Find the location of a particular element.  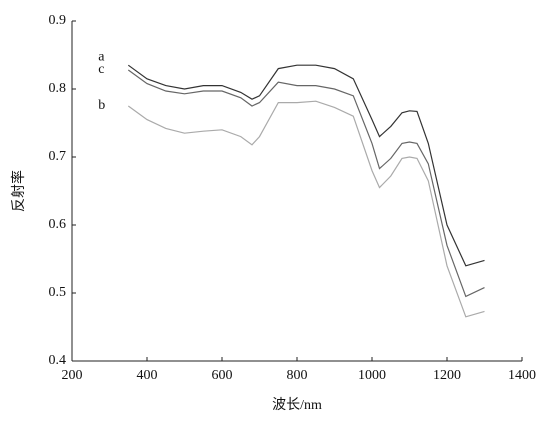

x-tick-label: 600 is located at coordinates (222, 375).